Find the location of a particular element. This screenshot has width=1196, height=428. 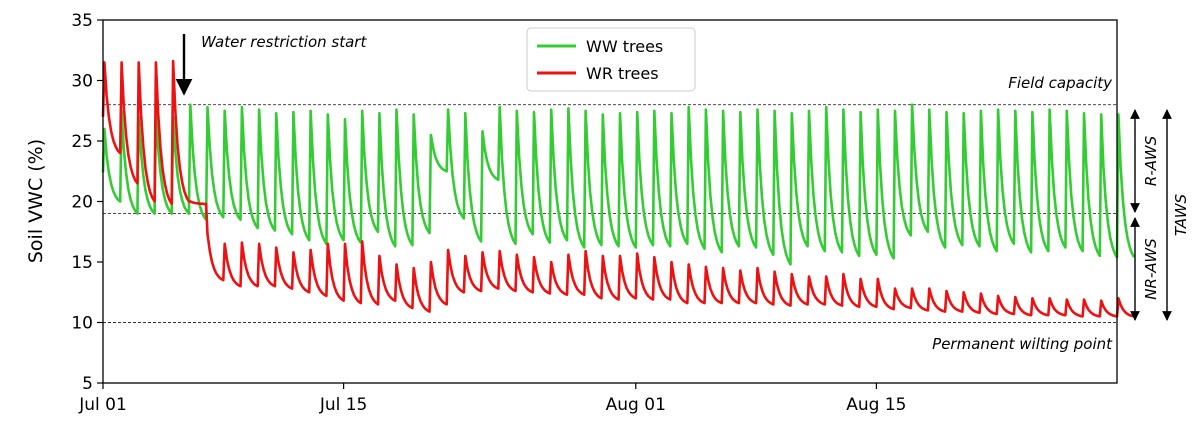

nr-aws-label: NR-AWS is located at coordinates (1151, 269).